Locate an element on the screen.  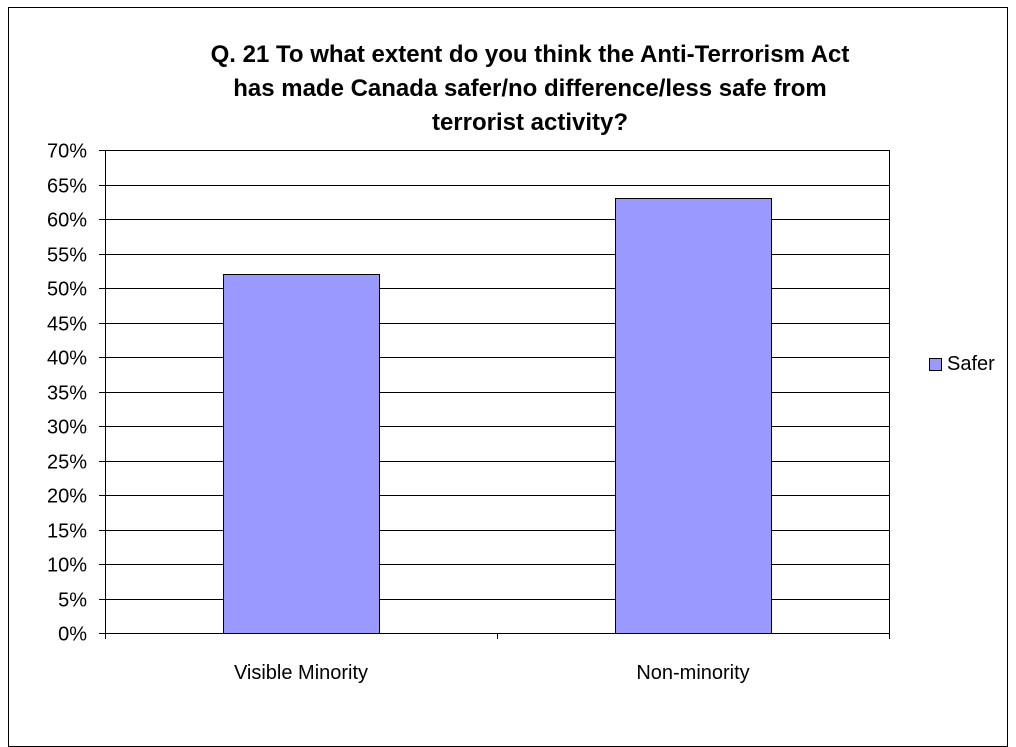
bar-non-minority is located at coordinates (693, 416).